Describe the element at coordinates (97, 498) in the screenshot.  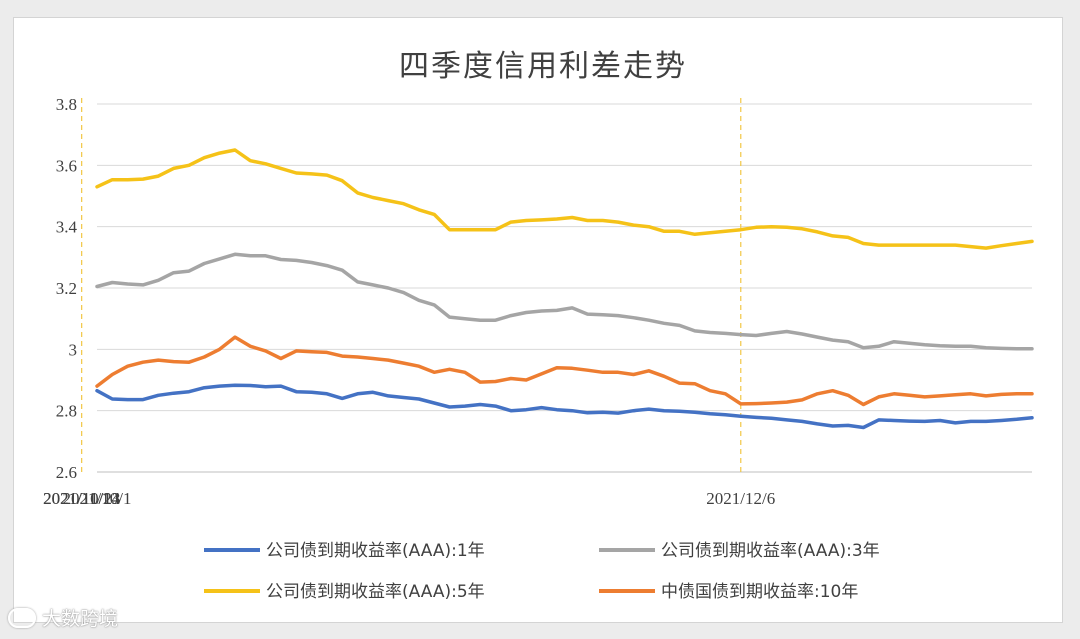
I see `x-tick-label: 2021/10/1` at that location.